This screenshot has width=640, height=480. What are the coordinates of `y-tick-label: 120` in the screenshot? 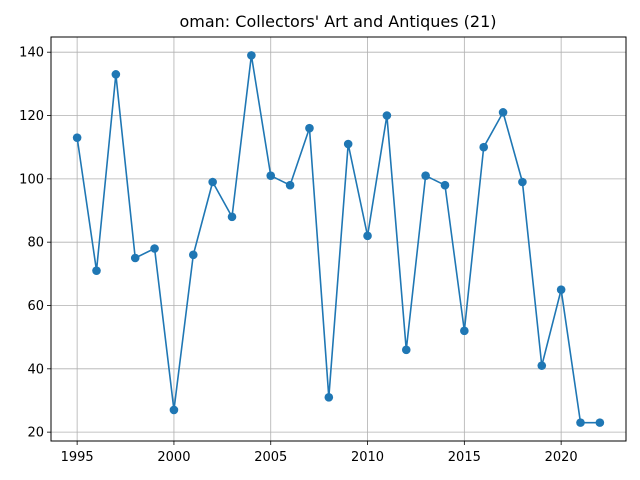 It's located at (31, 116).